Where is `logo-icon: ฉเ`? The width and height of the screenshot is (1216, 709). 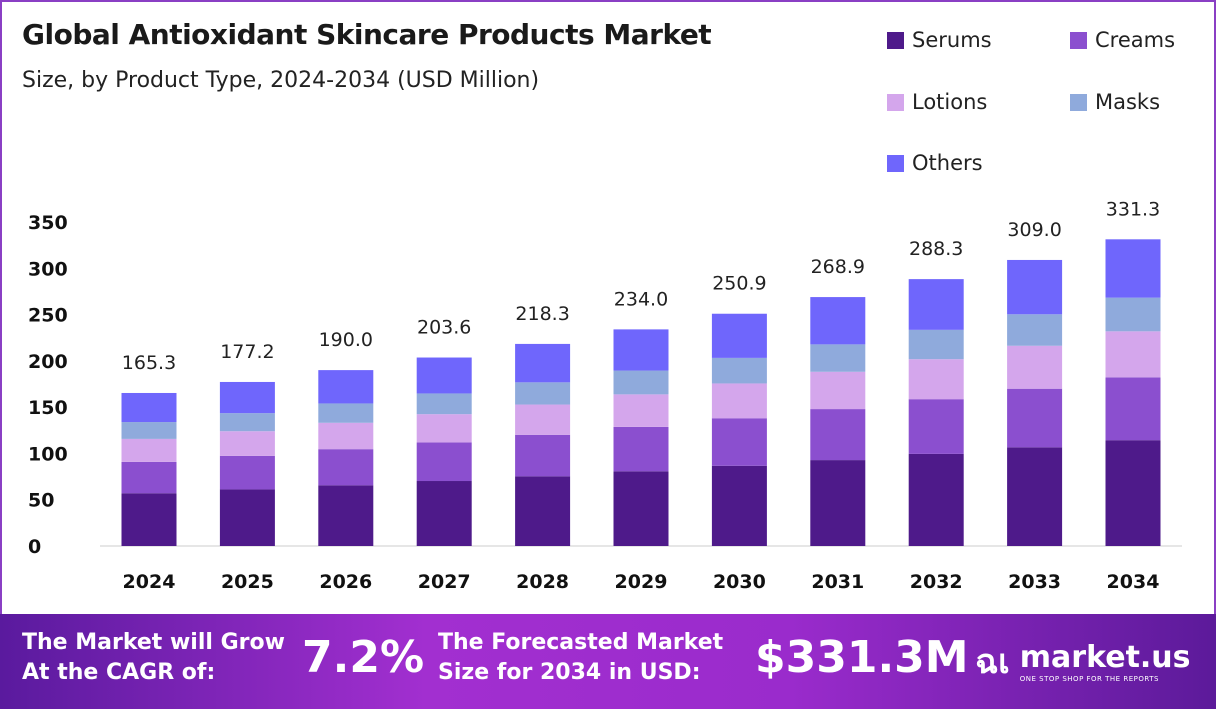 logo-icon: ฉเ is located at coordinates (992, 662).